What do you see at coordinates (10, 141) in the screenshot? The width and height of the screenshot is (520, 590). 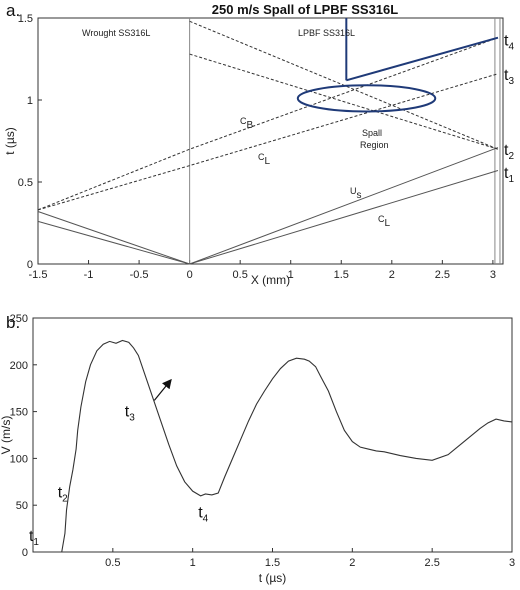 I see `chart-a-y-axis-label: t (µs)` at bounding box center [10, 141].